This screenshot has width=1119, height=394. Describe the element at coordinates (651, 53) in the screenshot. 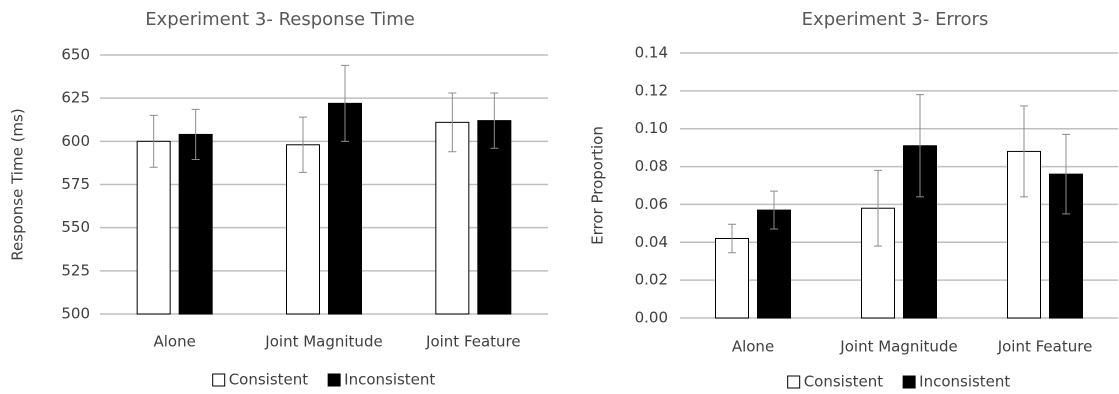

I see `y-tick-label: 0.14` at that location.